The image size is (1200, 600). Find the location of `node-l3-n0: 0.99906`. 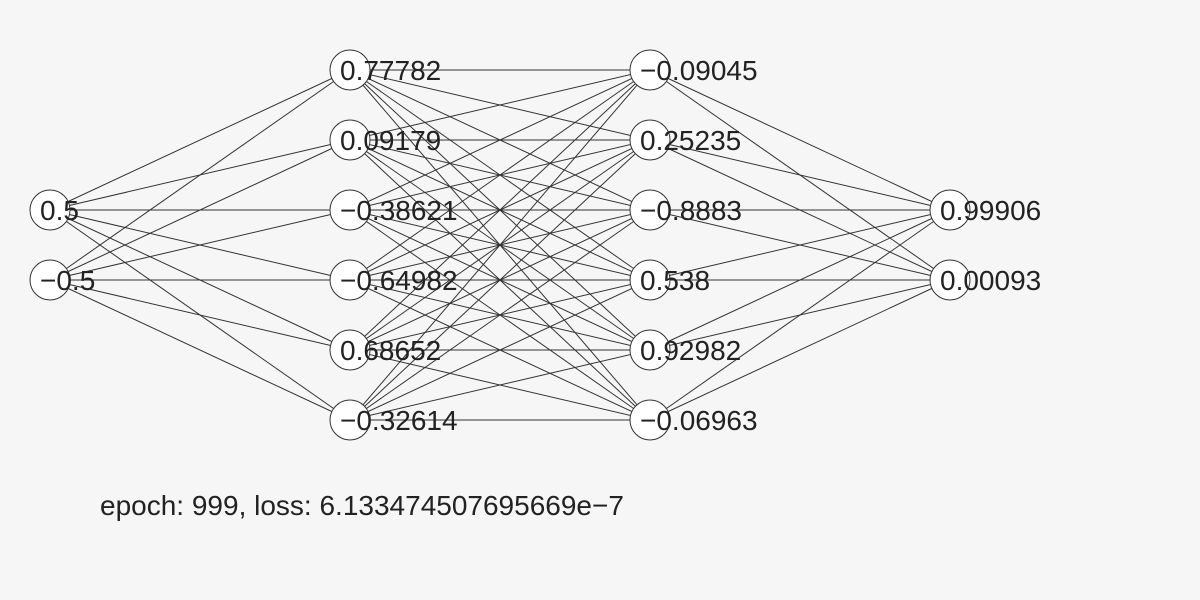

node-l3-n0: 0.99906 is located at coordinates (985, 210).